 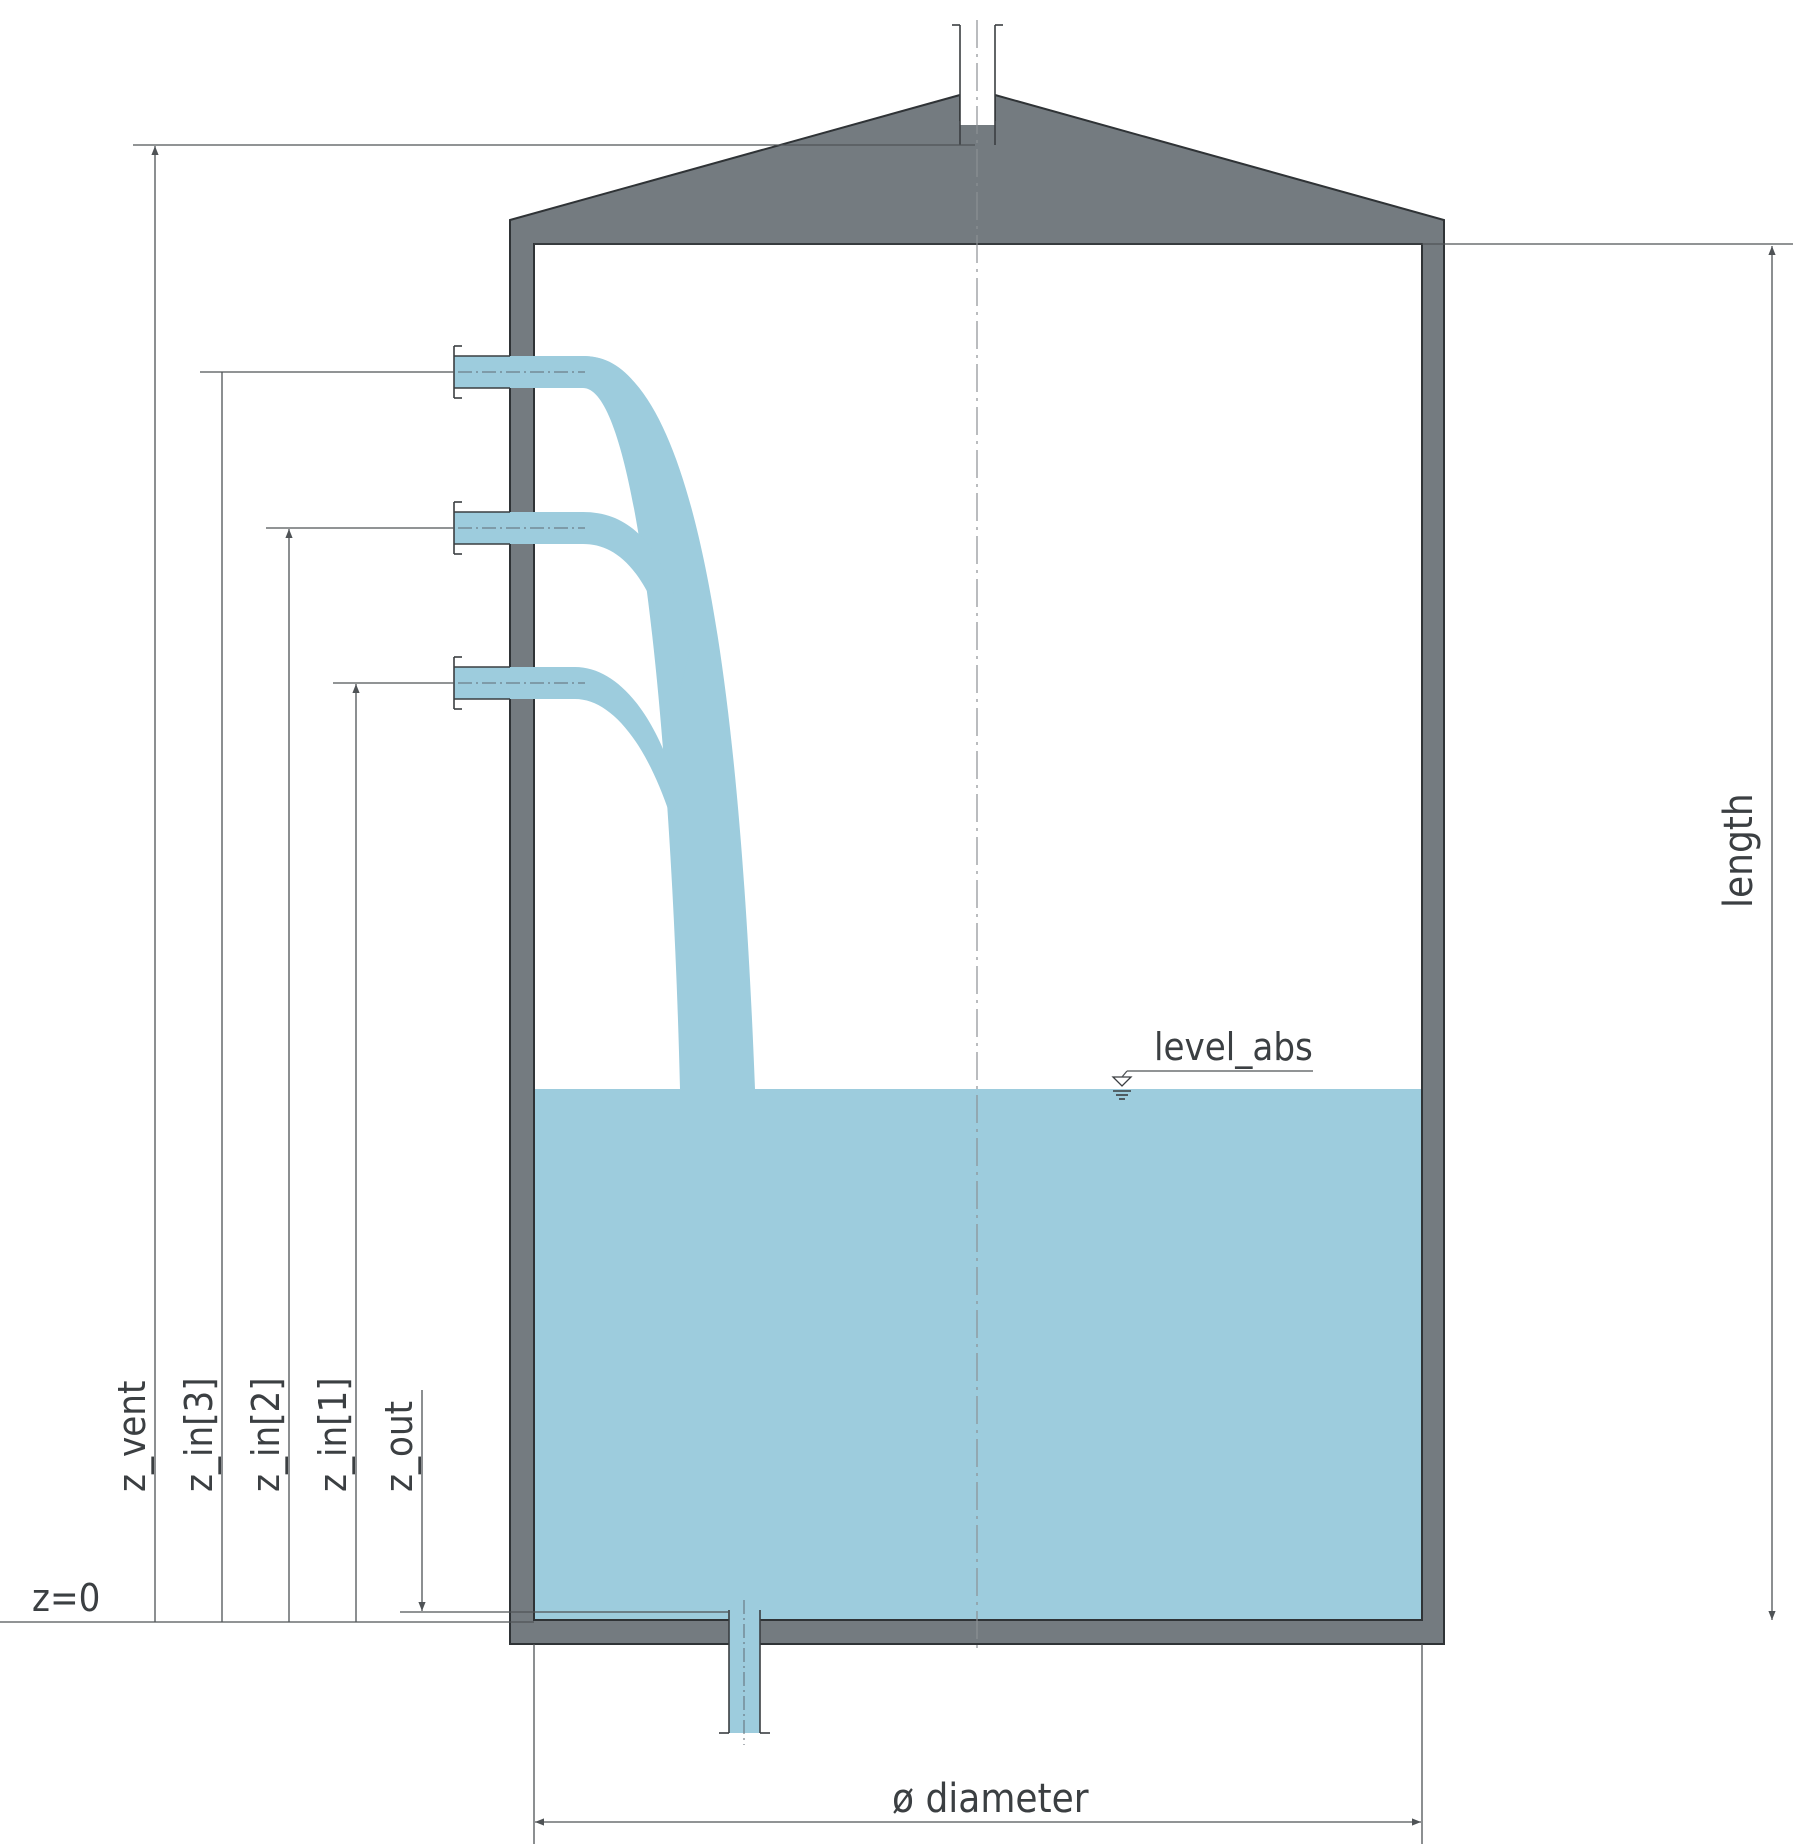 I want to click on outlet-pipe, so click(x=744, y=1672).